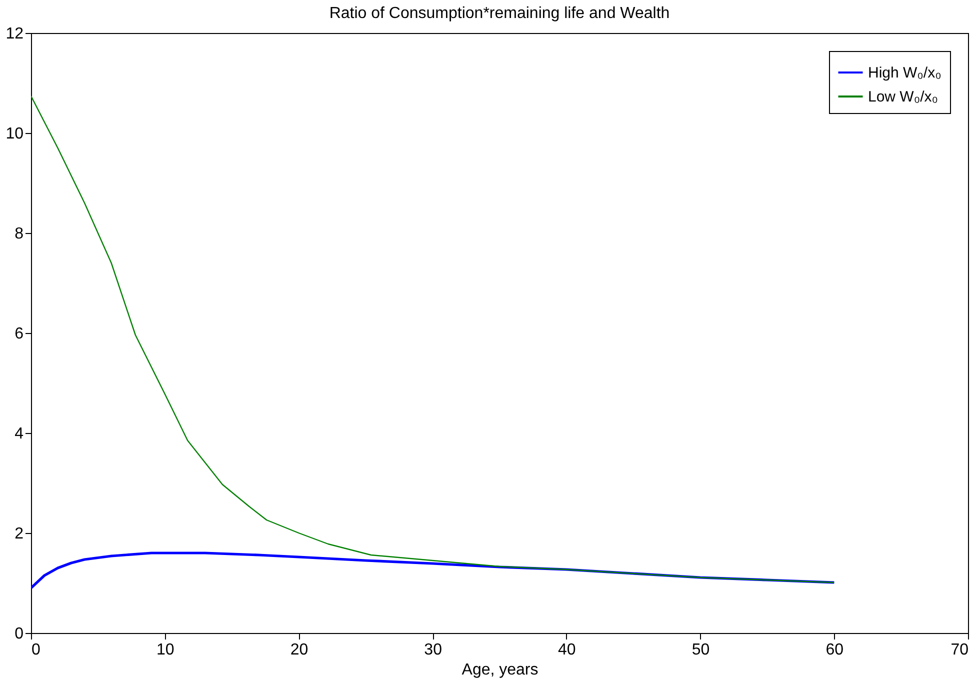 This screenshot has width=974, height=682. What do you see at coordinates (905, 73) in the screenshot?
I see `legend-label: High W₀/x₀` at bounding box center [905, 73].